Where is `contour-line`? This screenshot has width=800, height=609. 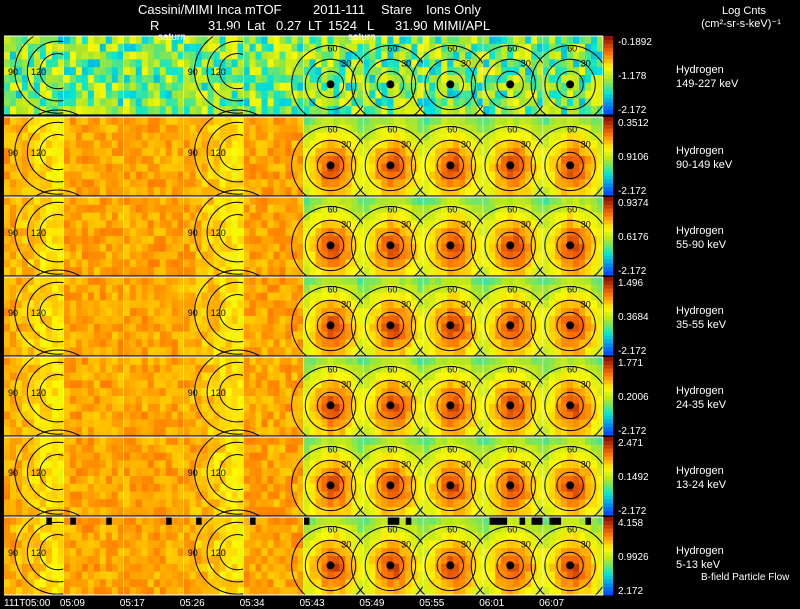
contour-line is located at coordinates (330, 325).